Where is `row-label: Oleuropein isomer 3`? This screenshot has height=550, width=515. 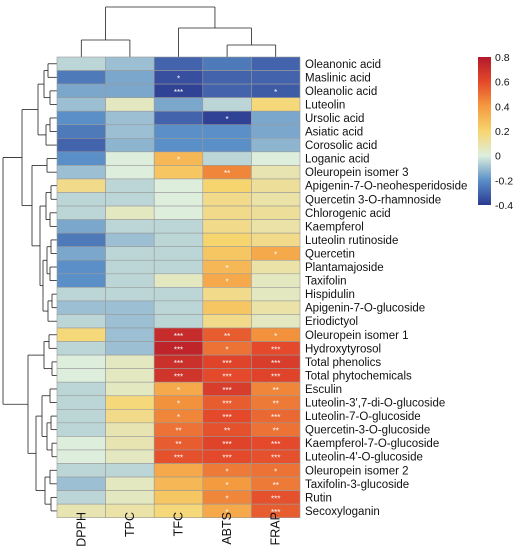 row-label: Oleuropein isomer 3 is located at coordinates (357, 173).